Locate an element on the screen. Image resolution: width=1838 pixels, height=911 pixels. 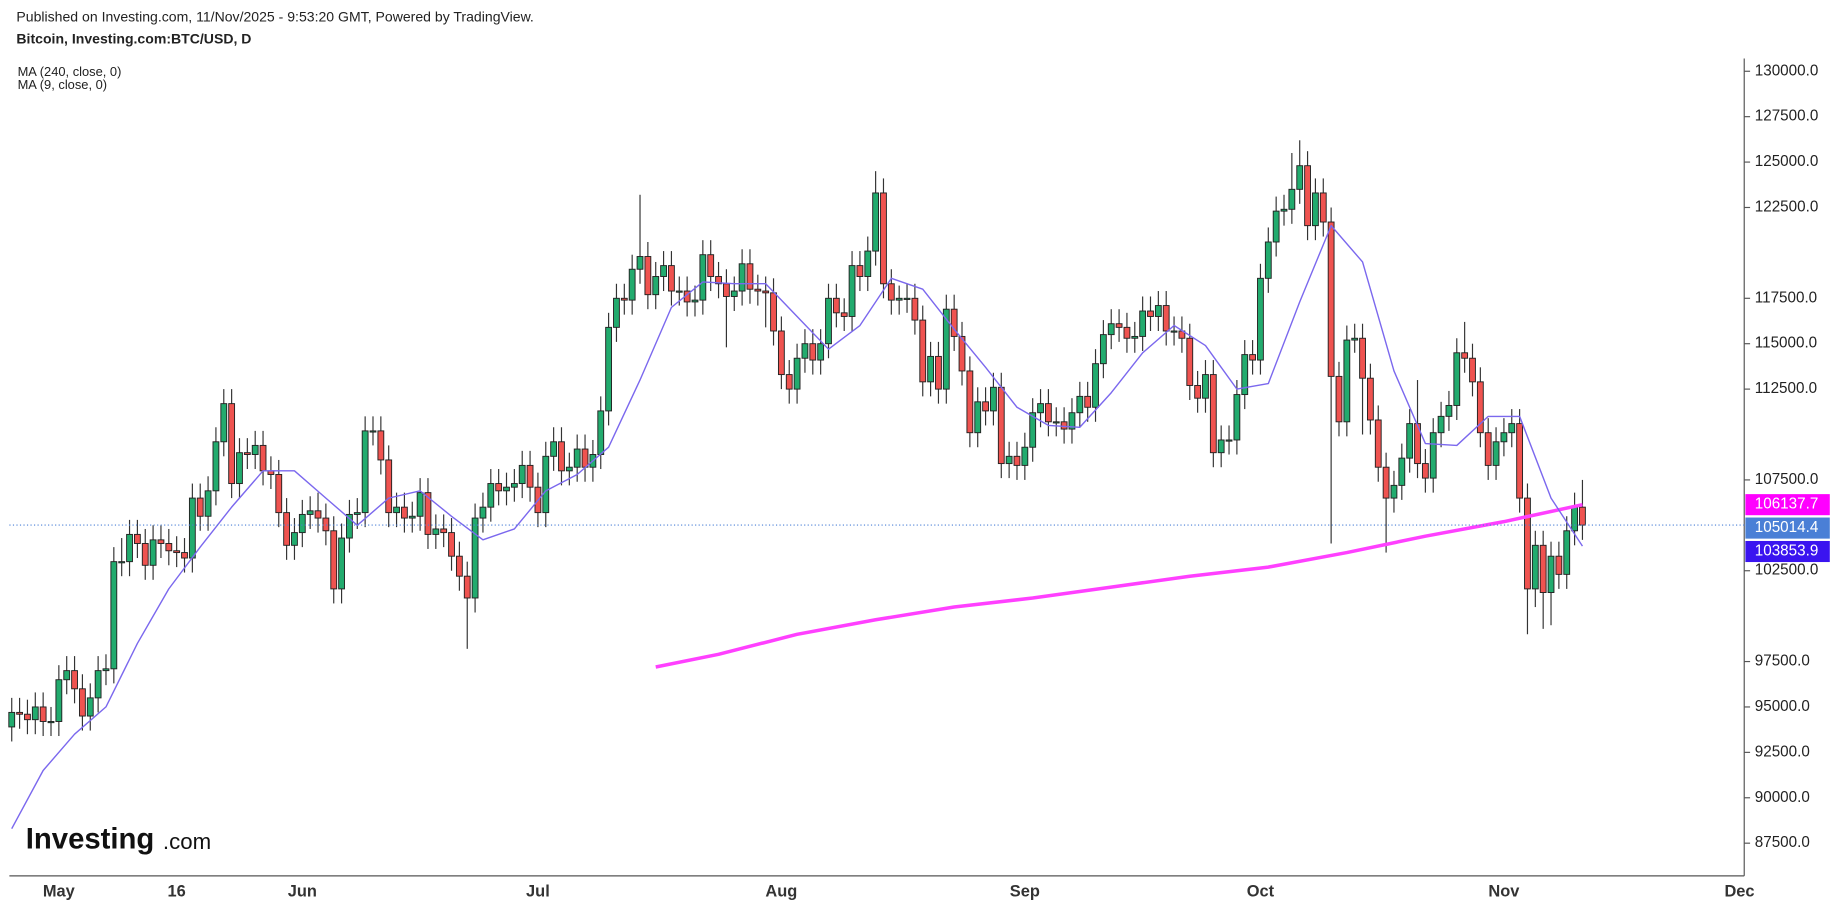
x-tick-label: 16 is located at coordinates (177, 892).